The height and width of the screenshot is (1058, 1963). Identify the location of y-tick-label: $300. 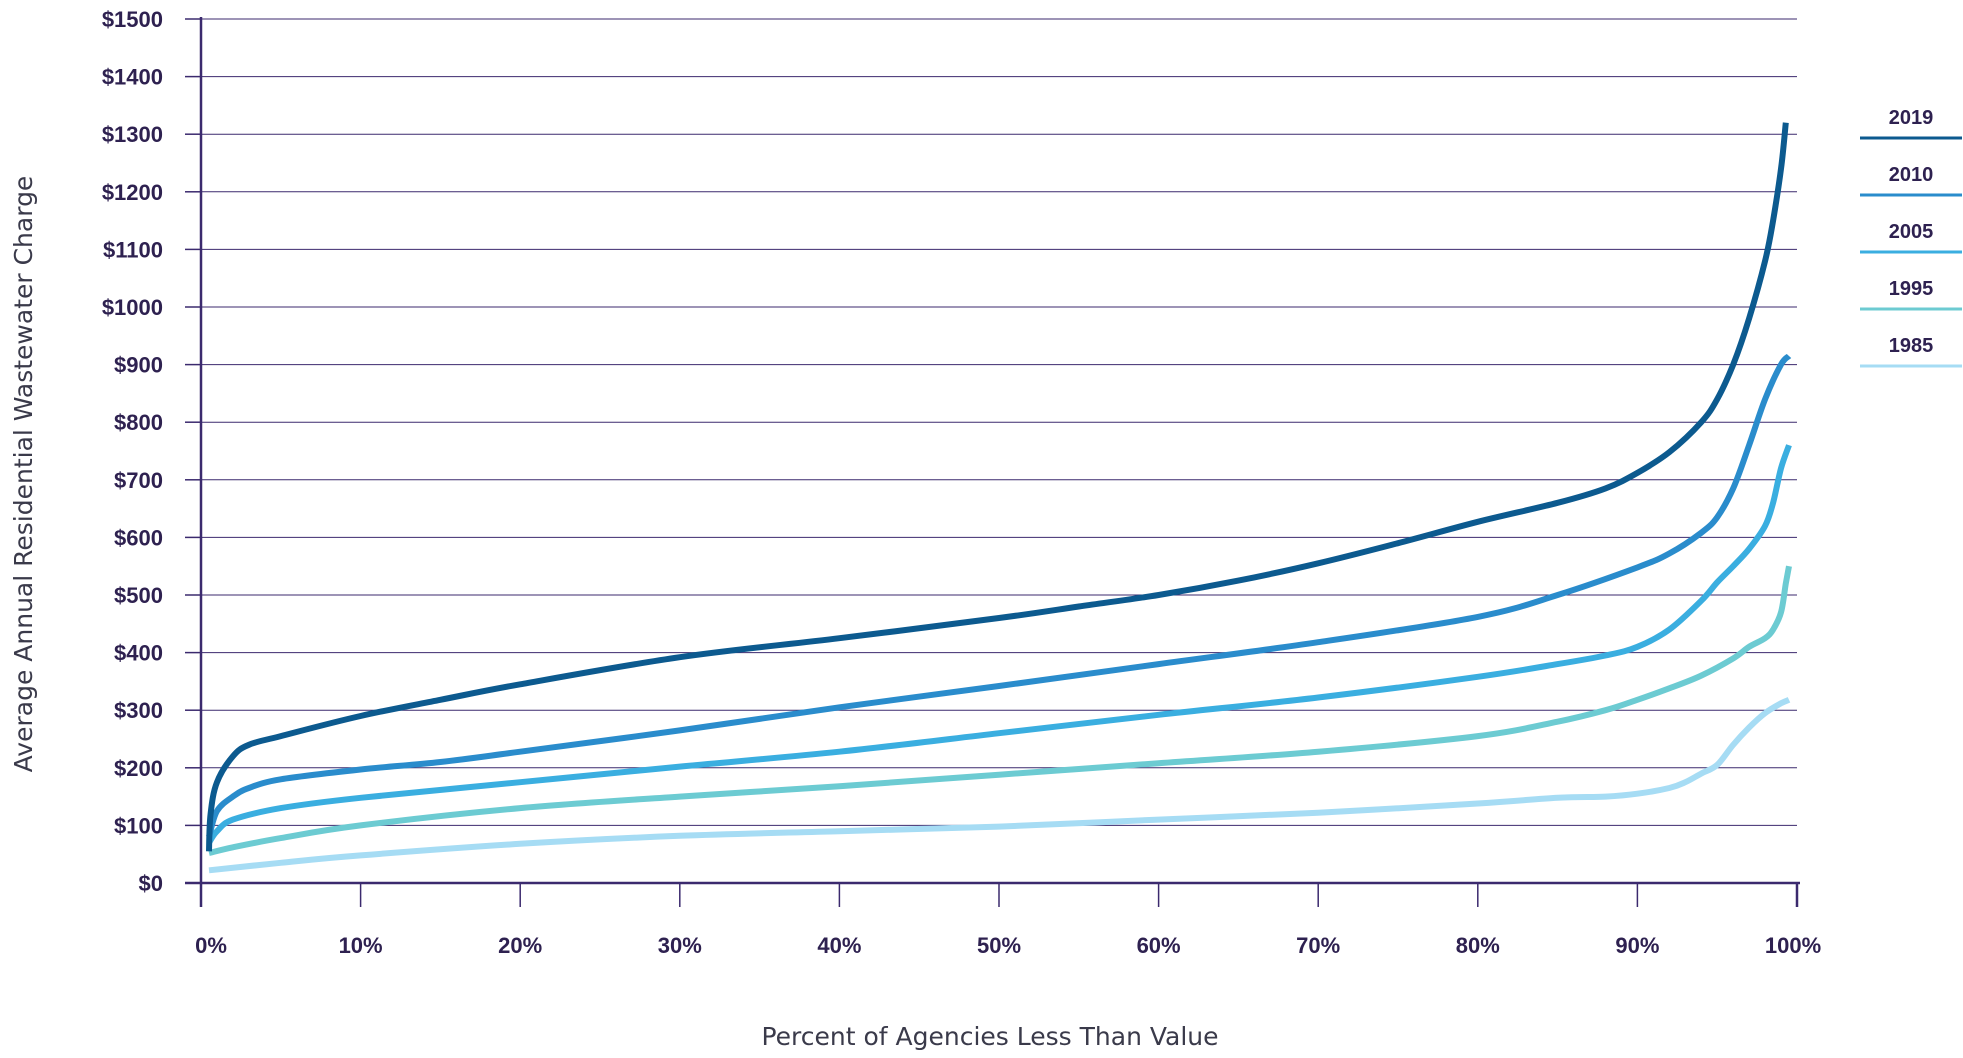
(138, 710).